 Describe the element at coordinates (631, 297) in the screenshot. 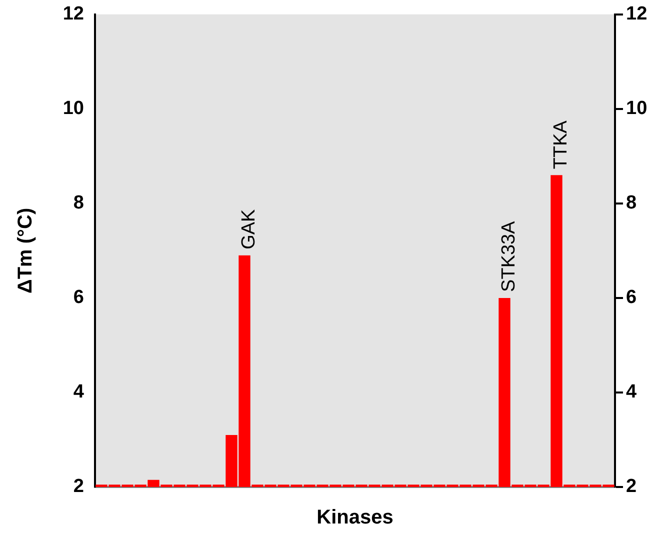

I see `y2-tick-label: 6` at that location.